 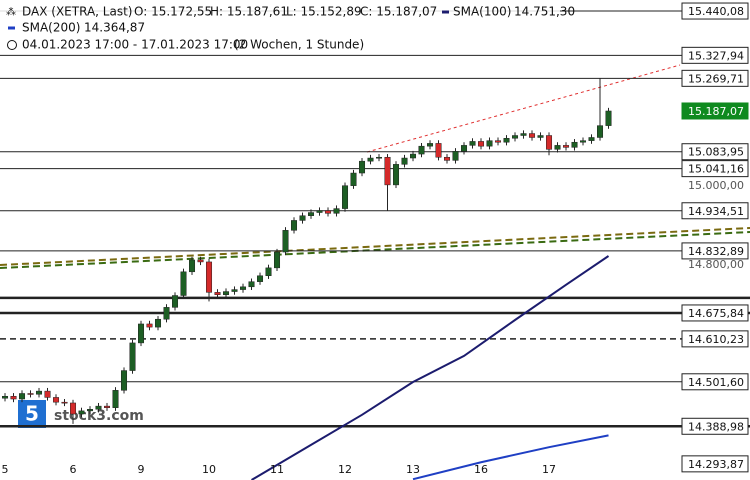 I want to click on sma-line, so click(x=510, y=457).